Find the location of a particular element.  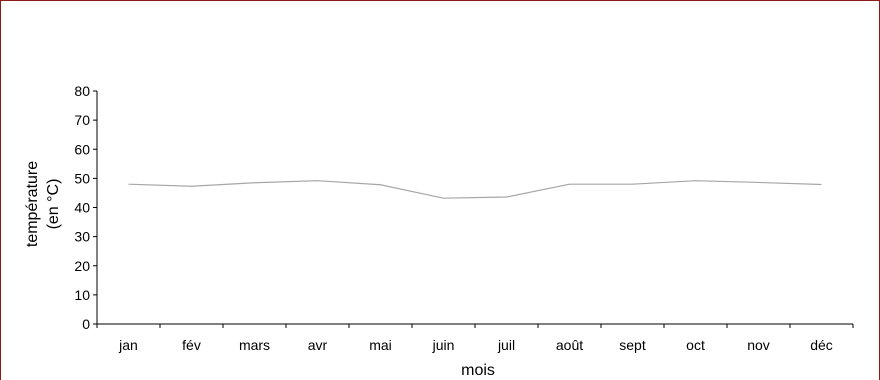

x-category-label: oct is located at coordinates (695, 345).